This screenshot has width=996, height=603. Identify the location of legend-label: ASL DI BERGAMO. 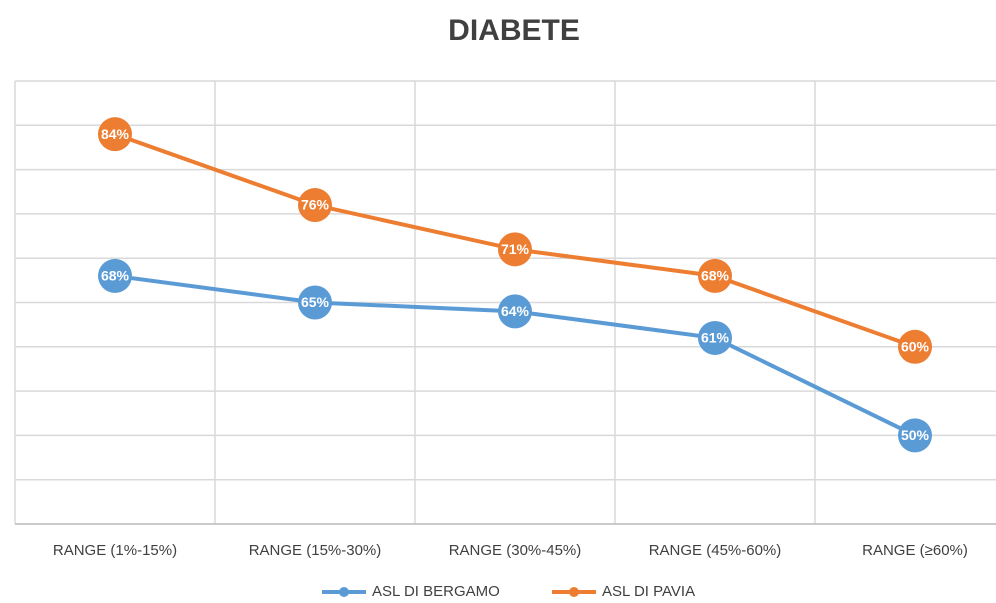
(436, 591).